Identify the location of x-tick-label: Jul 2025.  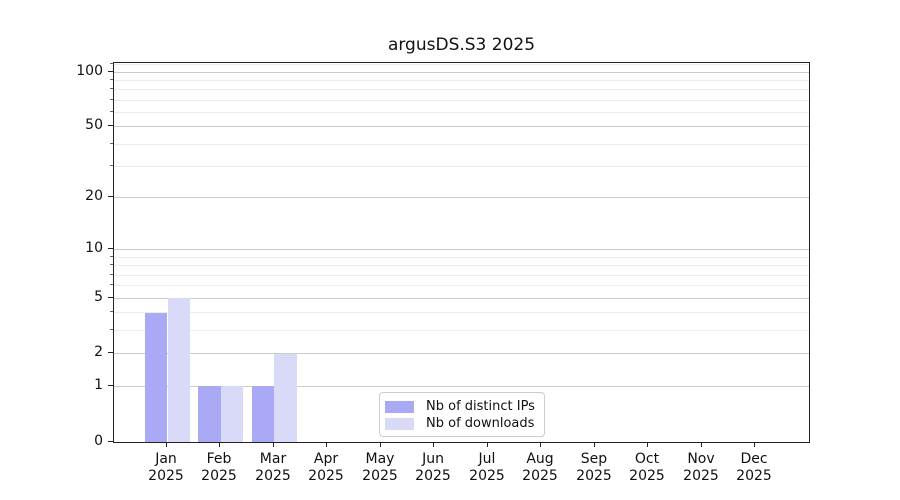
(487, 467).